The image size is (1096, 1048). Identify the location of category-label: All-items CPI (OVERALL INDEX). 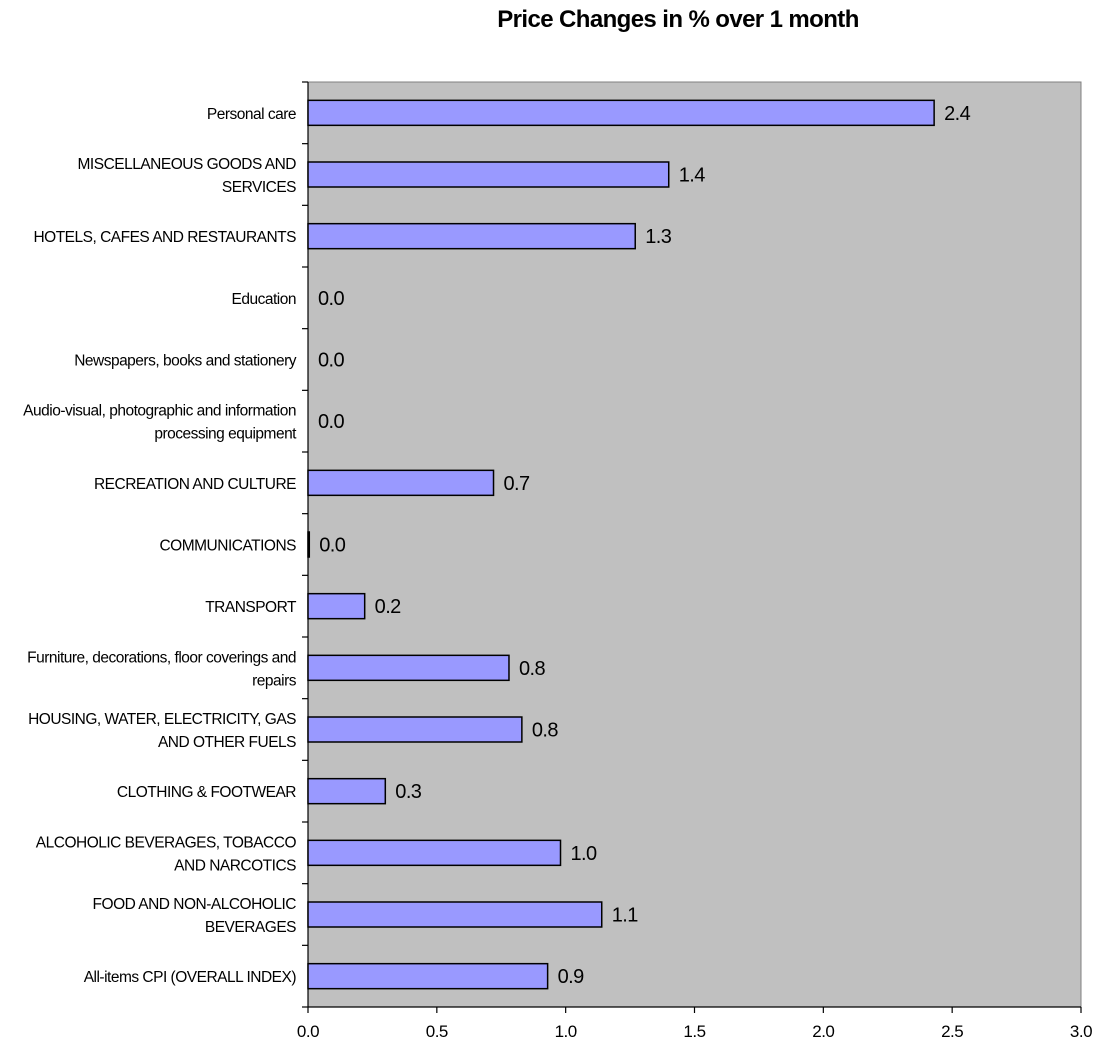
(190, 977).